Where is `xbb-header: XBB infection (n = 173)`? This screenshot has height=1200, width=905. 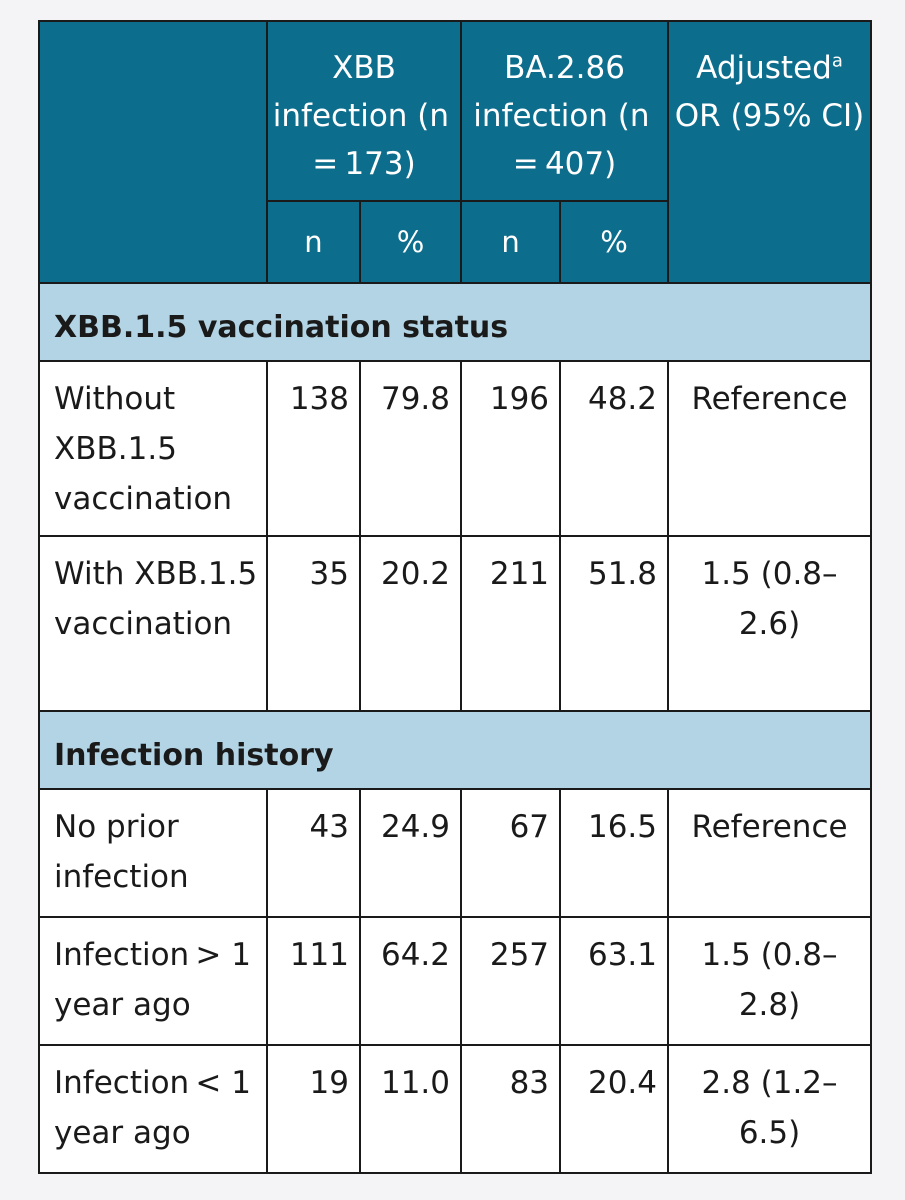
xbb-header: XBB infection (n = 173) is located at coordinates (364, 111).